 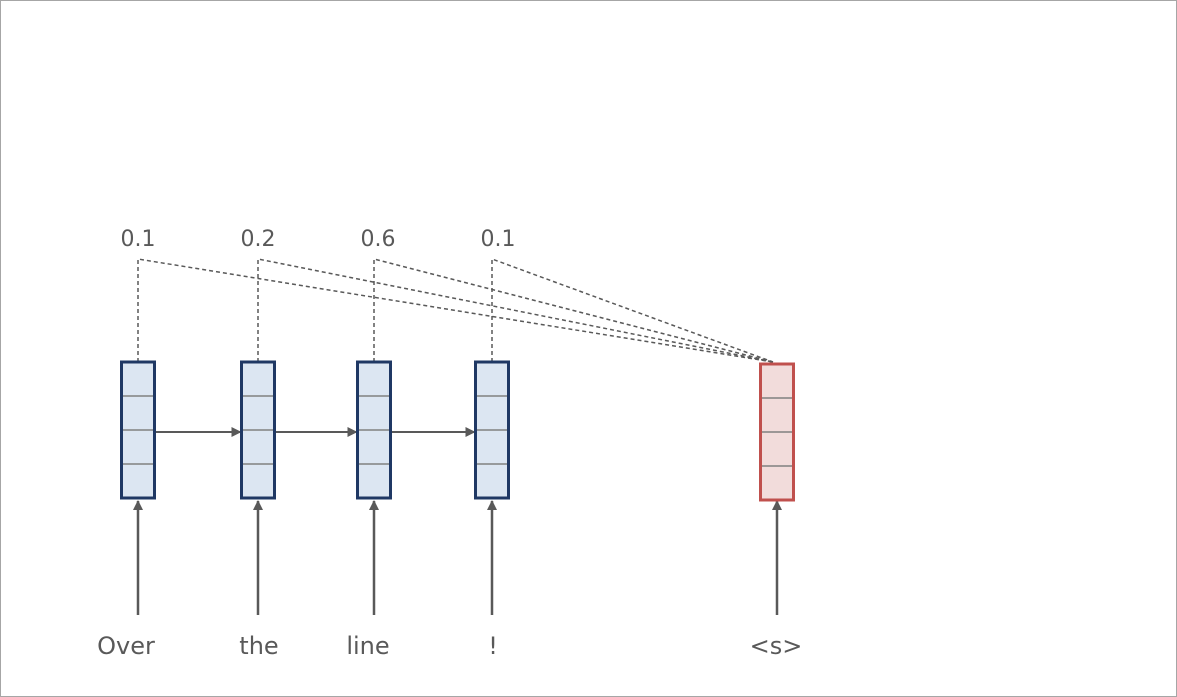 I want to click on token-line: line, so click(x=367, y=646).